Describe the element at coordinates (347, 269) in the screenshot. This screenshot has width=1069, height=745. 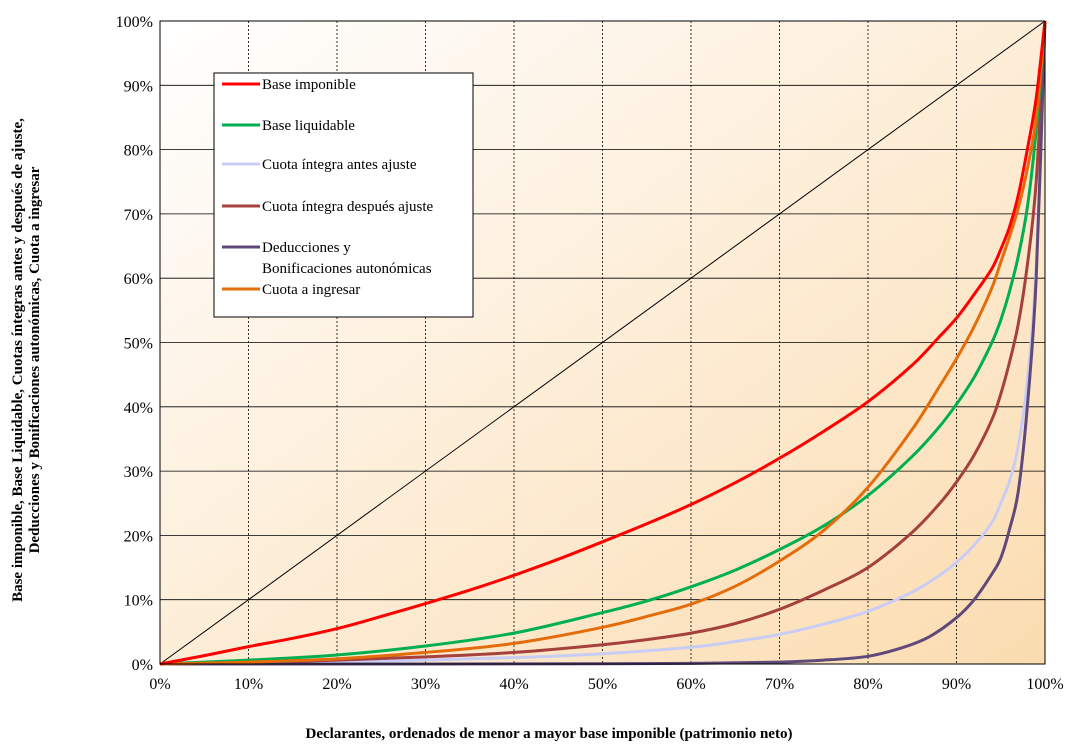
I see `legend-label: Bonificaciones autonómicas` at that location.